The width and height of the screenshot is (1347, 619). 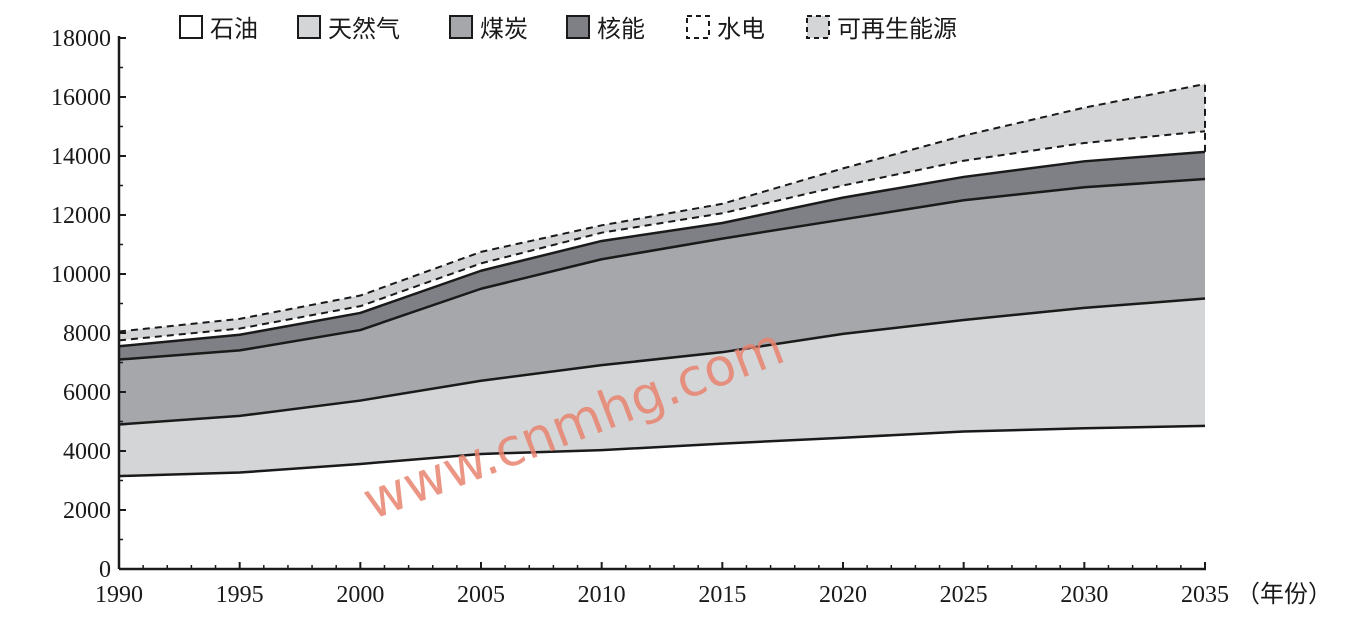 I want to click on legend-label-1: 石油, so click(x=234, y=29).